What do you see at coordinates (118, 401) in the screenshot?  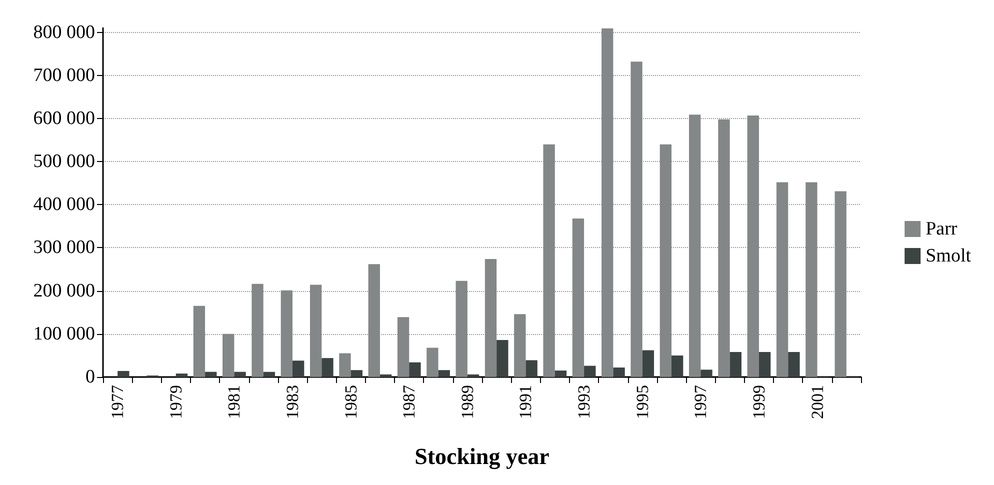 I see `x-tick-label: 1977` at bounding box center [118, 401].